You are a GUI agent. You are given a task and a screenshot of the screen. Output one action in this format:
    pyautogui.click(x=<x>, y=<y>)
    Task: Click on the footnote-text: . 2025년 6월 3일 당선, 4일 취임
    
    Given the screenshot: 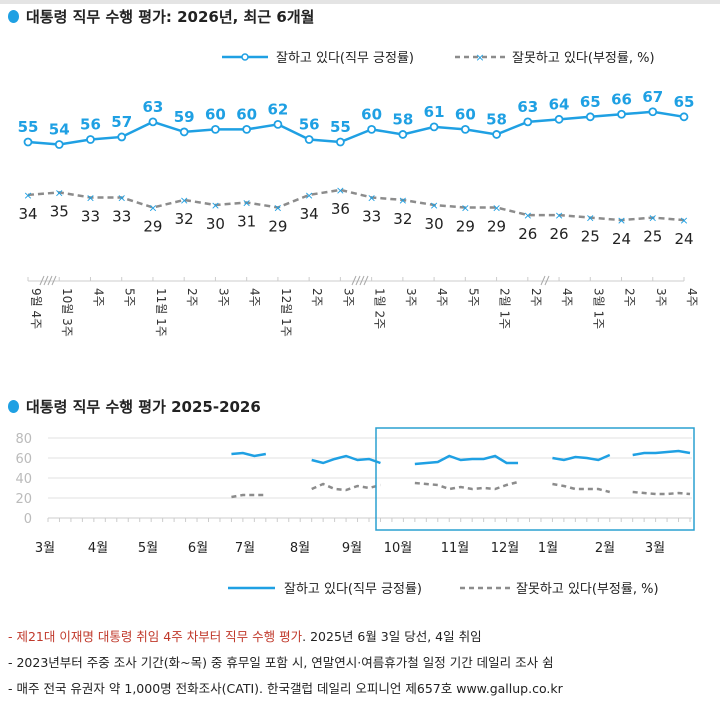 What is the action you would take?
    pyautogui.click(x=392, y=636)
    